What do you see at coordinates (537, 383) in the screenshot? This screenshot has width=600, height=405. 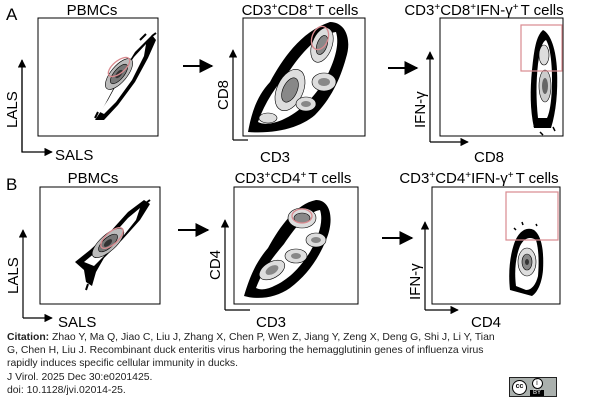 I see `attribution-person-icon: i` at bounding box center [537, 383].